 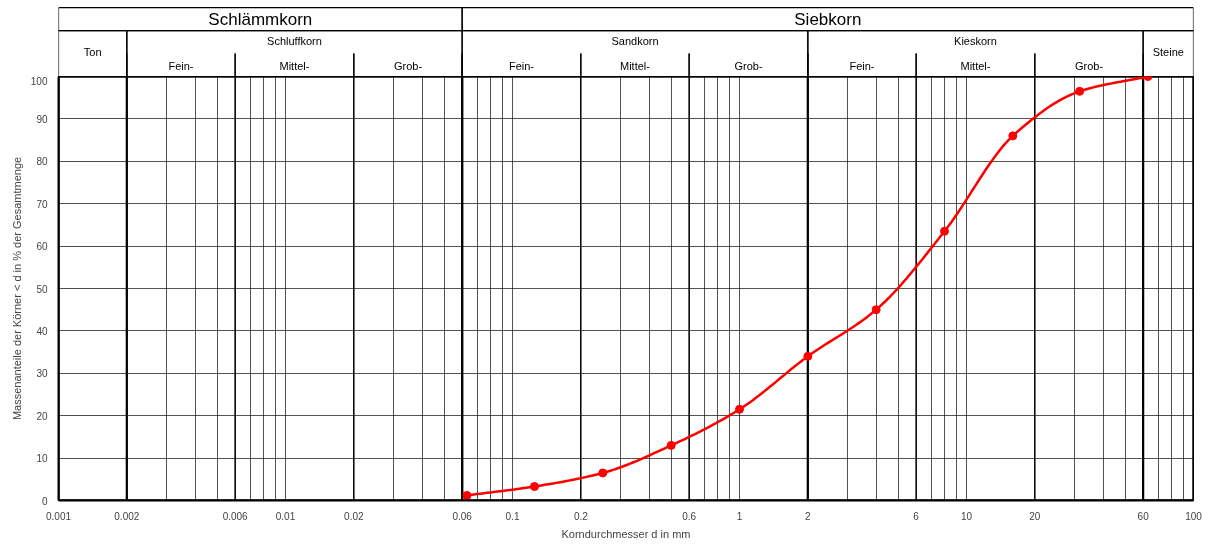 I want to click on x-tick-label: 2, so click(x=808, y=516).